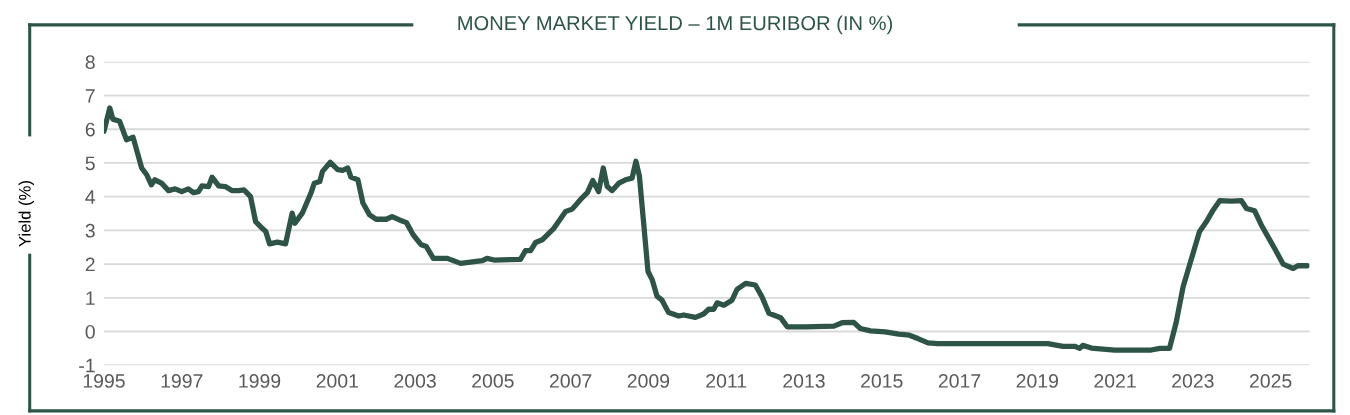  Describe the element at coordinates (1037, 381) in the screenshot. I see `x-tick-label: 2019` at that location.